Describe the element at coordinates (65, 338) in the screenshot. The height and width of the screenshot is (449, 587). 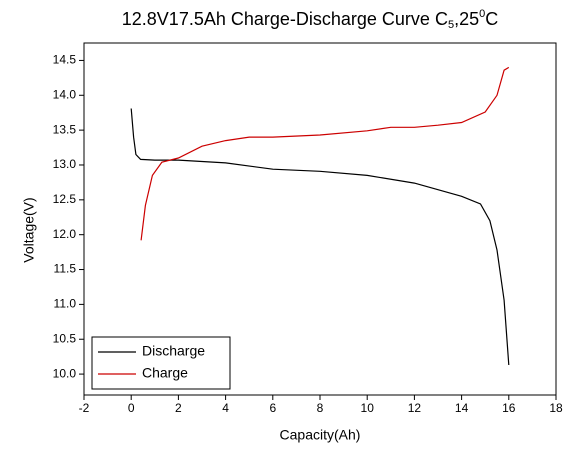
I see `y-tick-label: 10.5` at that location.